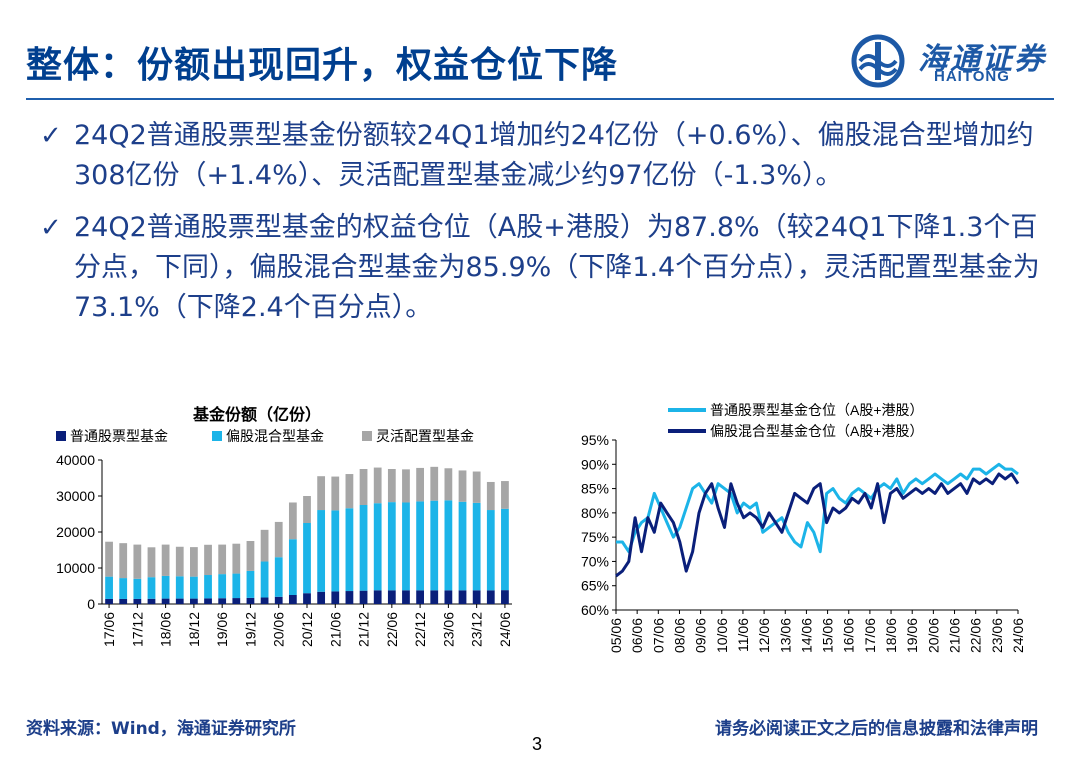  What do you see at coordinates (1018, 635) in the screenshot?
I see `x-tick-label: 24/06` at bounding box center [1018, 635].